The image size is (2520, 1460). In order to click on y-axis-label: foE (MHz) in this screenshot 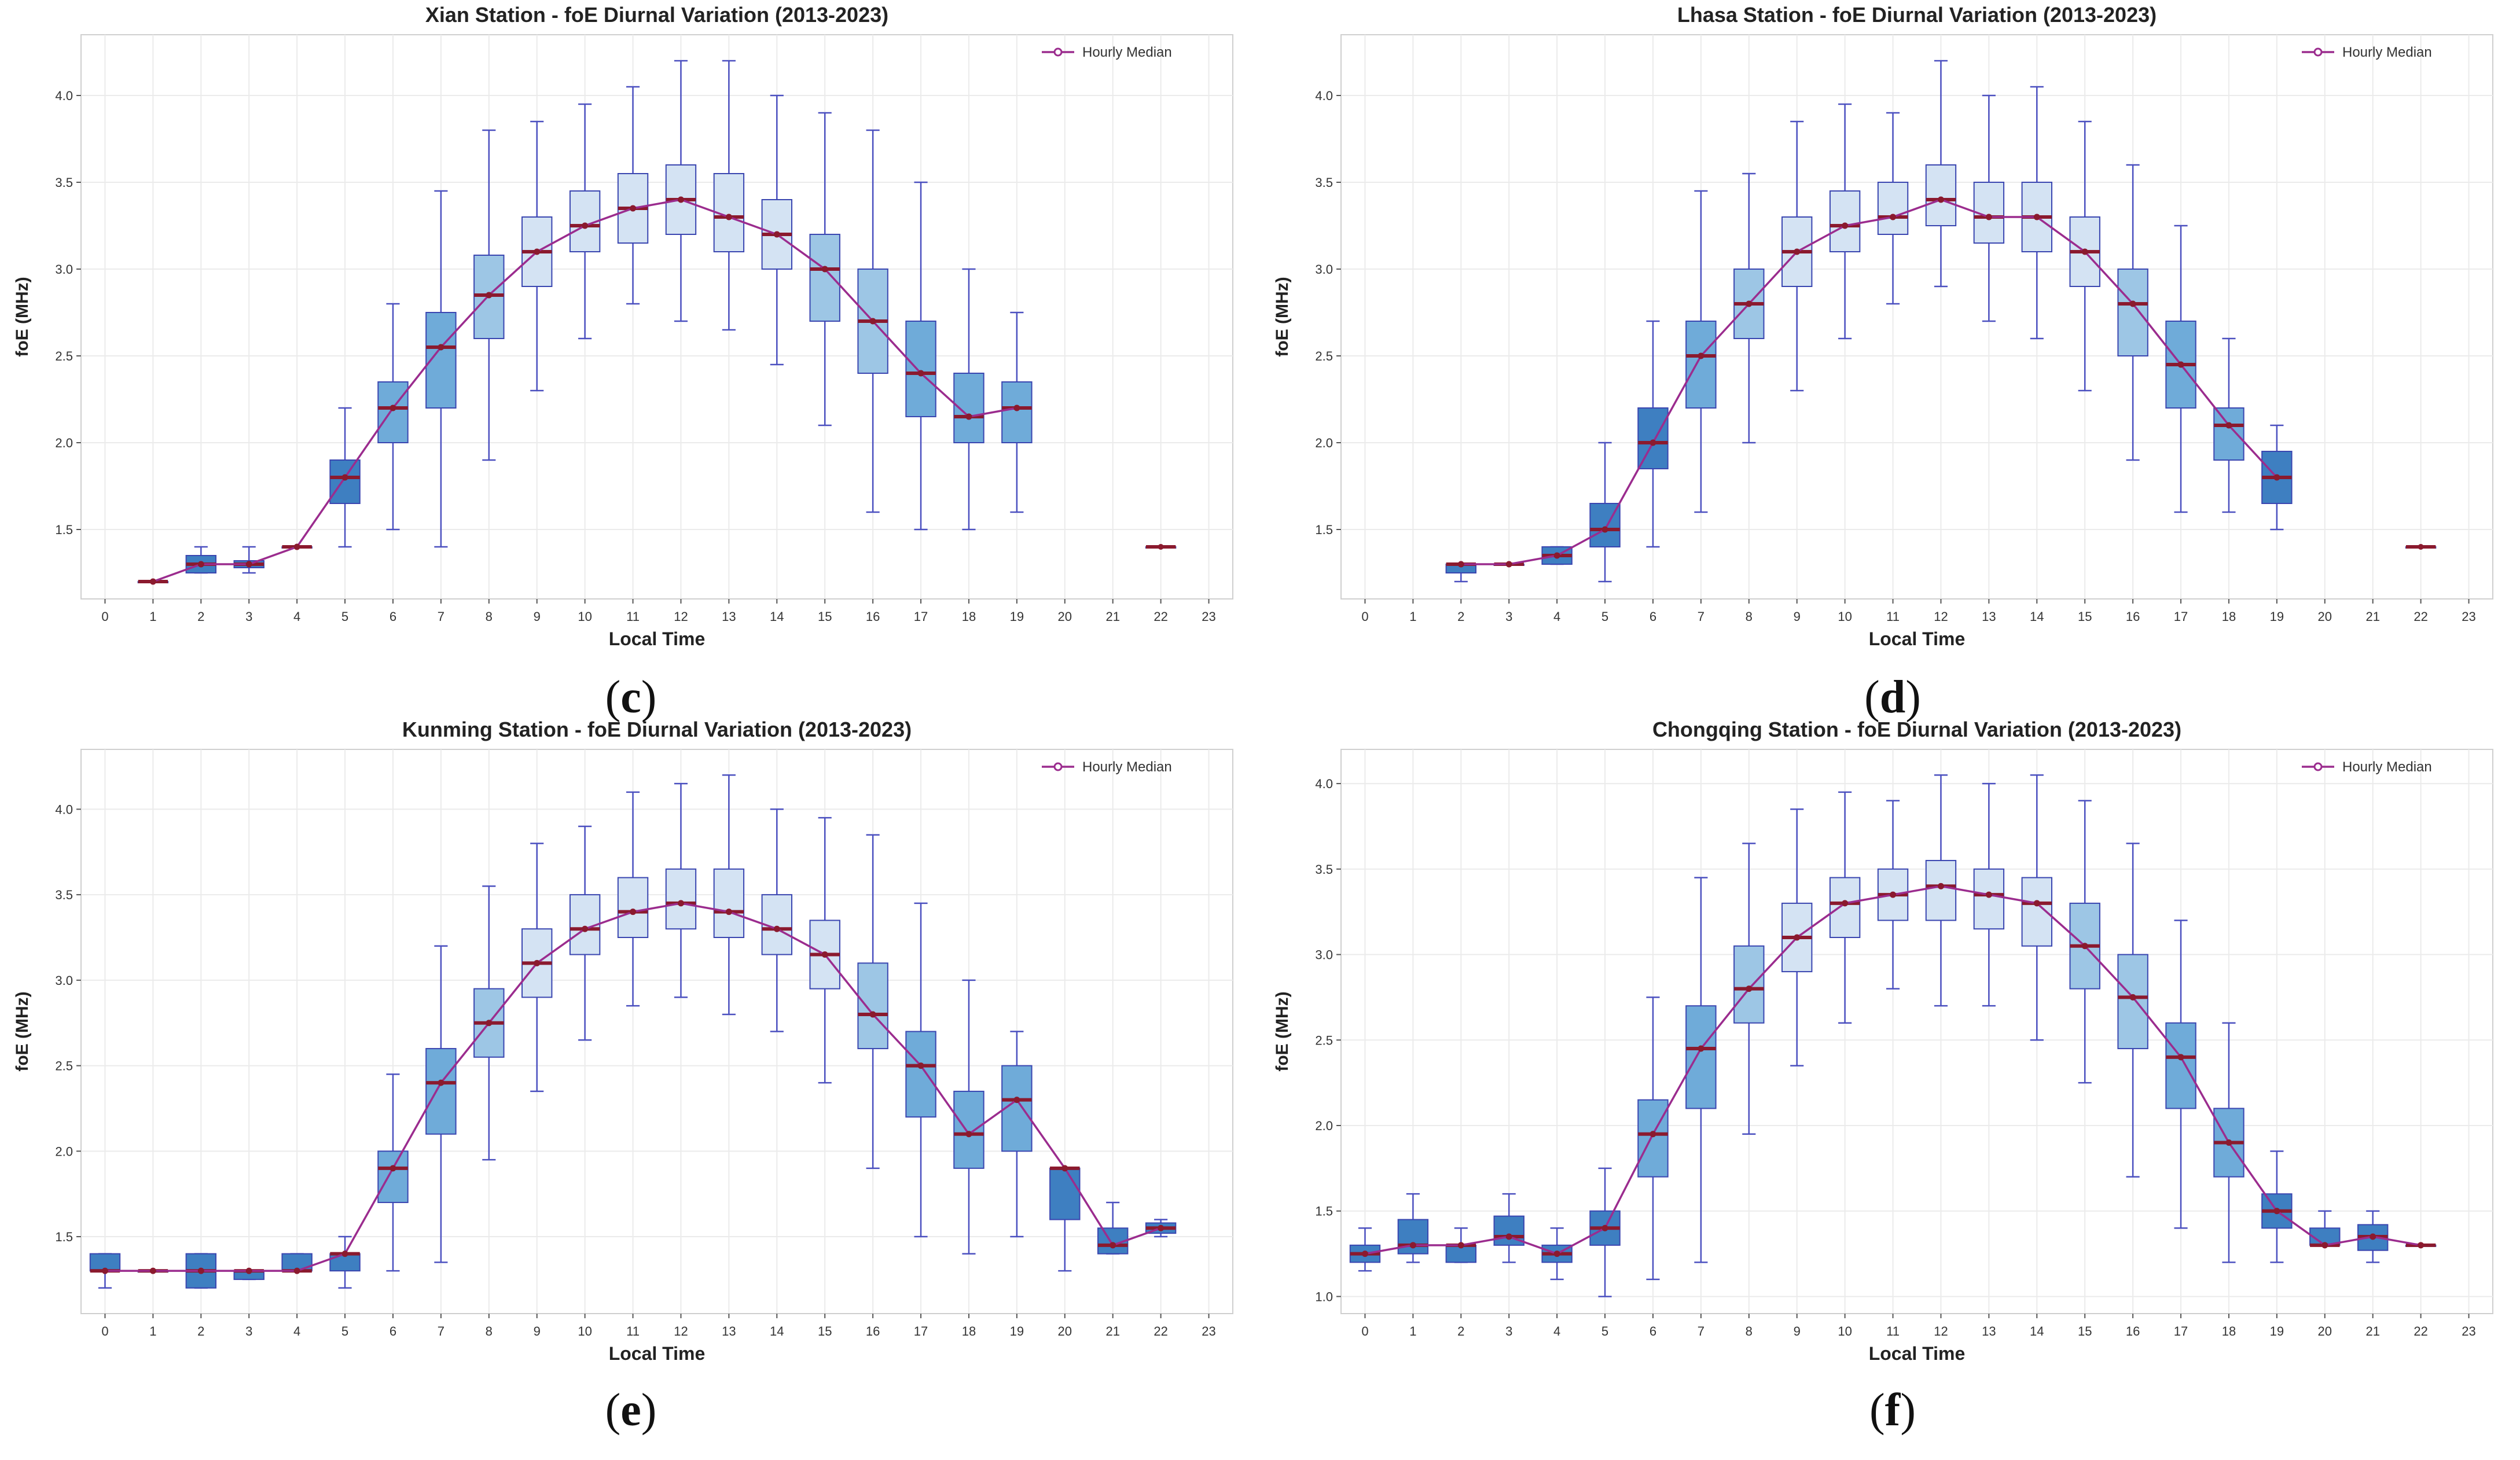, I will do `click(1282, 316)`.